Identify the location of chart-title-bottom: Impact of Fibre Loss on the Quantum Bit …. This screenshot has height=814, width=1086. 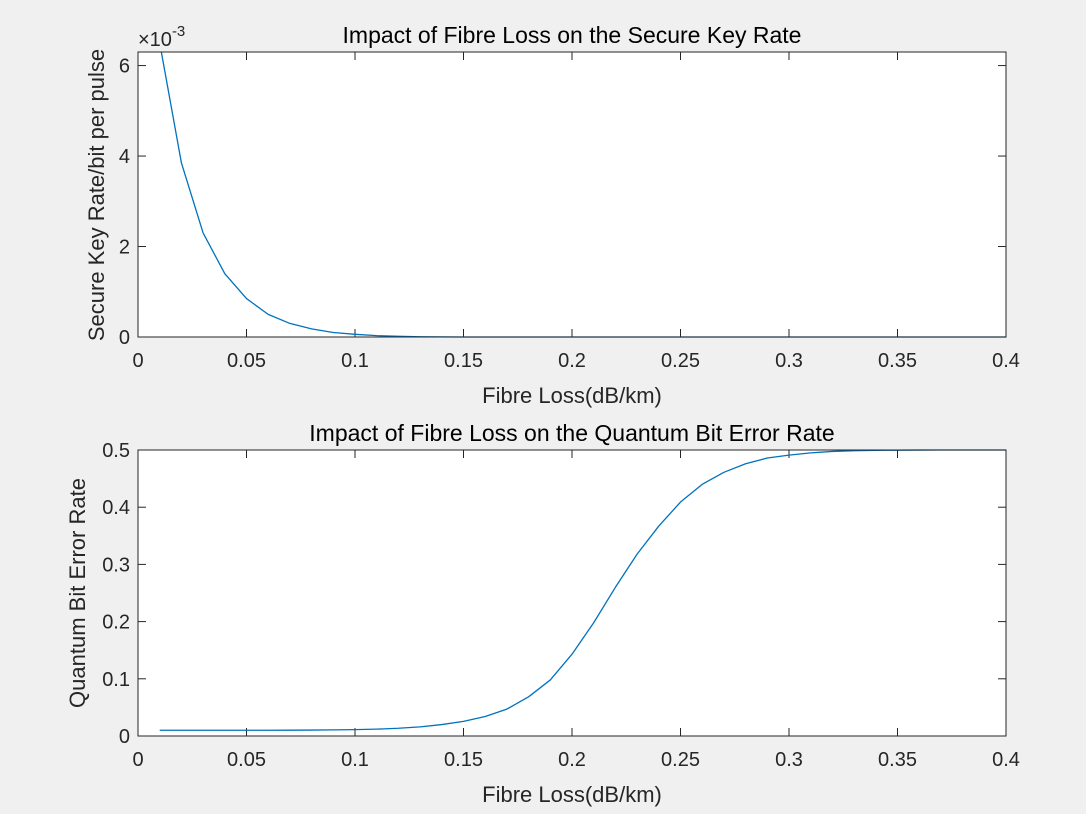
(571, 433).